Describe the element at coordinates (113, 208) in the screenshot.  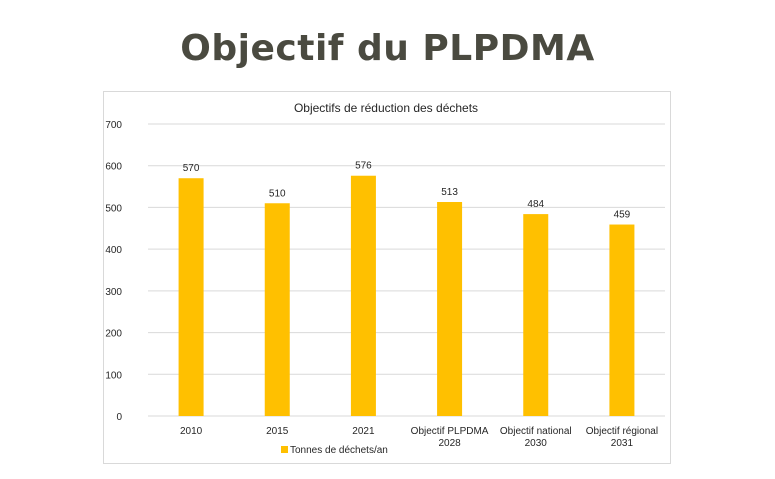
I see `y-tick-label: 500` at that location.